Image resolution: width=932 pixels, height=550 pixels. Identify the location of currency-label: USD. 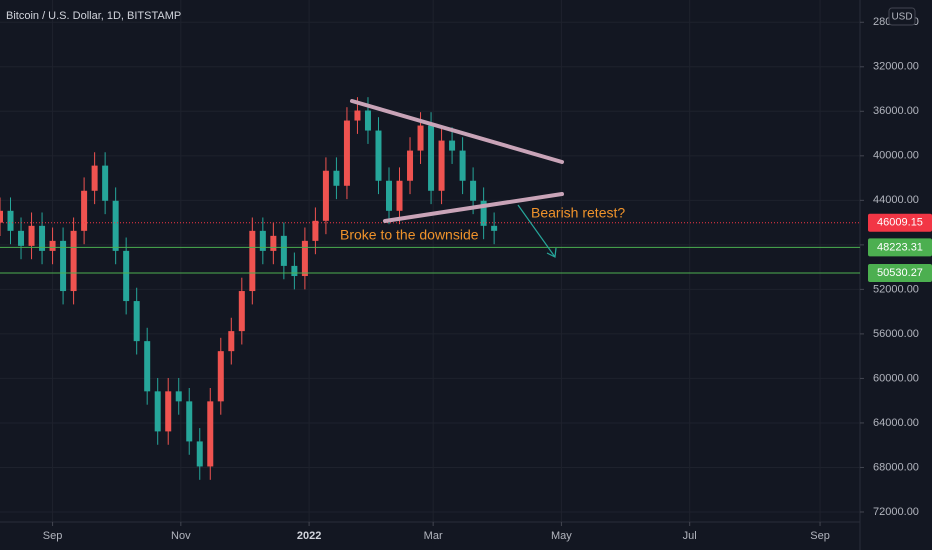
(901, 17).